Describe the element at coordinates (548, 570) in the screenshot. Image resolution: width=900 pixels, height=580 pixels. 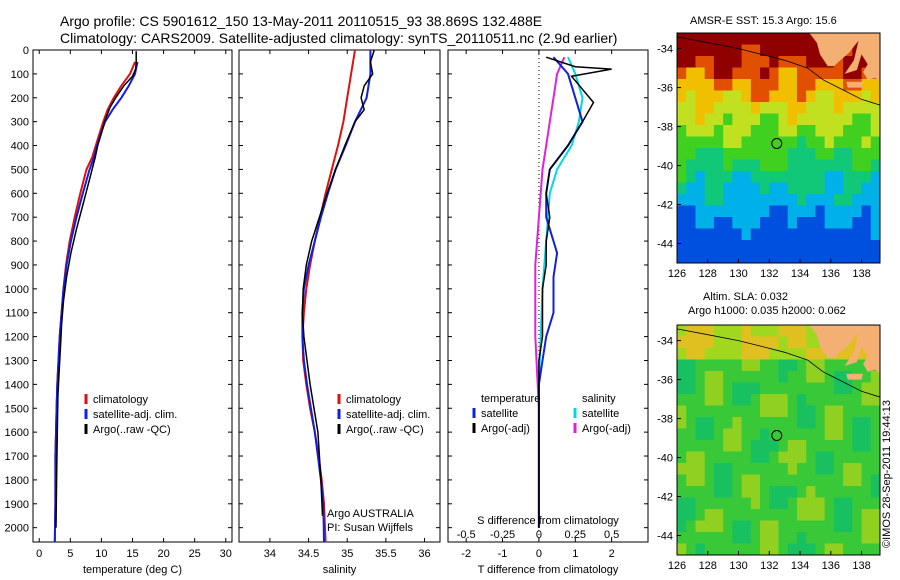
I see `x-axis-label: T difference from climatology` at that location.